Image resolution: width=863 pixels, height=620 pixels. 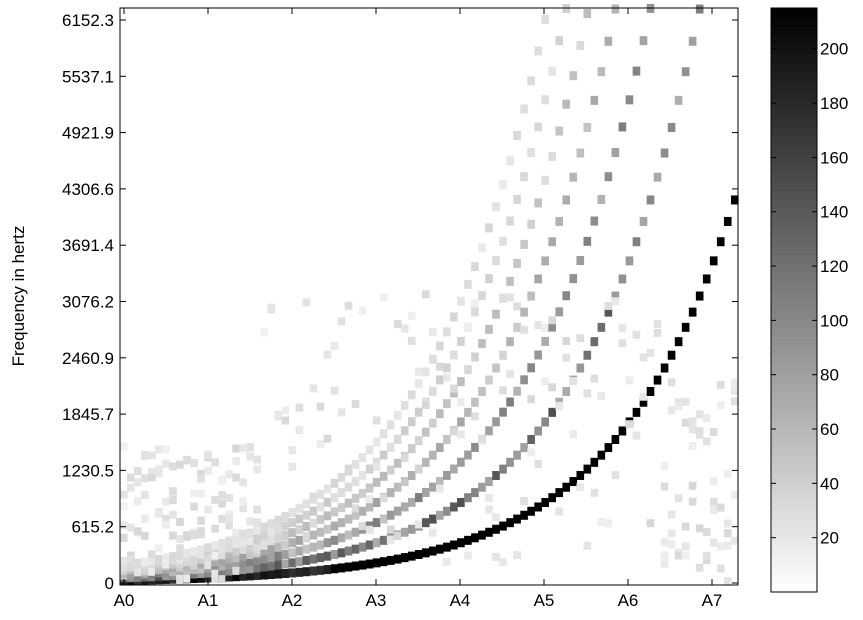 What do you see at coordinates (834, 212) in the screenshot?
I see `colorbar-tick-label: 140` at bounding box center [834, 212].